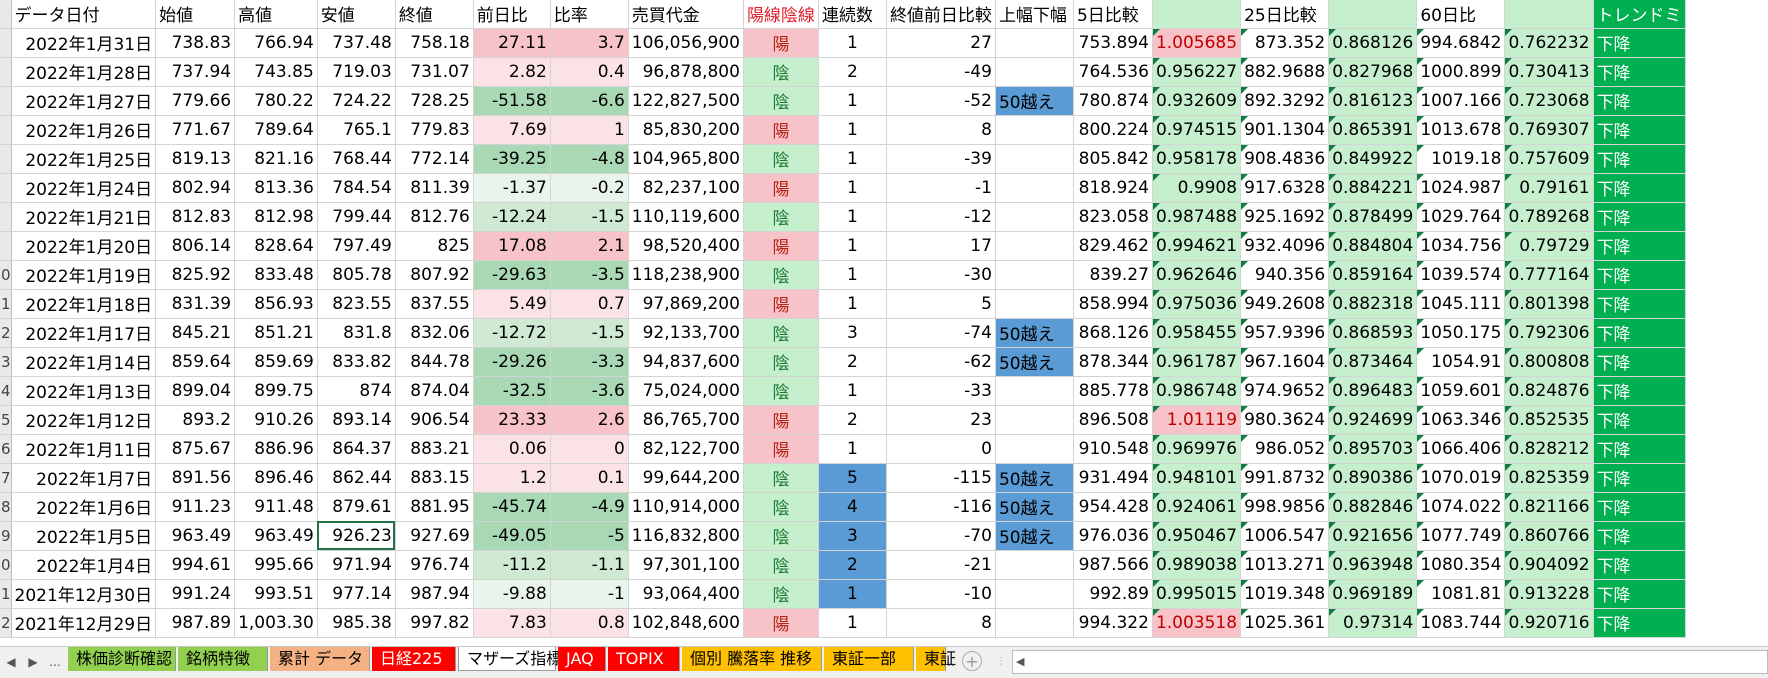 This screenshot has height=678, width=1768. What do you see at coordinates (589, 130) in the screenshot?
I see `cell-rate: 1` at bounding box center [589, 130].